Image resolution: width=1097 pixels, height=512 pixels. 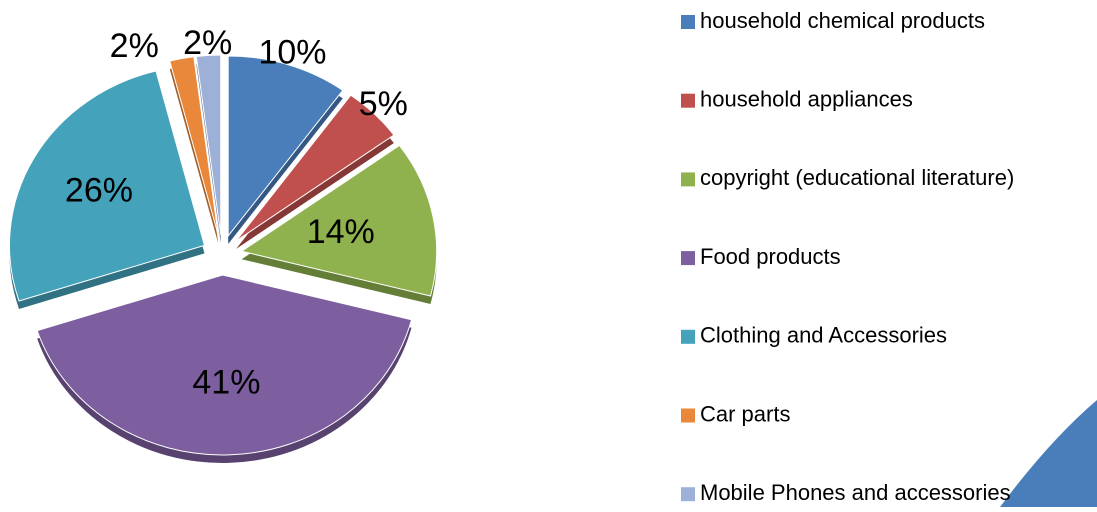 What do you see at coordinates (292, 53) in the screenshot?
I see `data-label: 10%` at bounding box center [292, 53].